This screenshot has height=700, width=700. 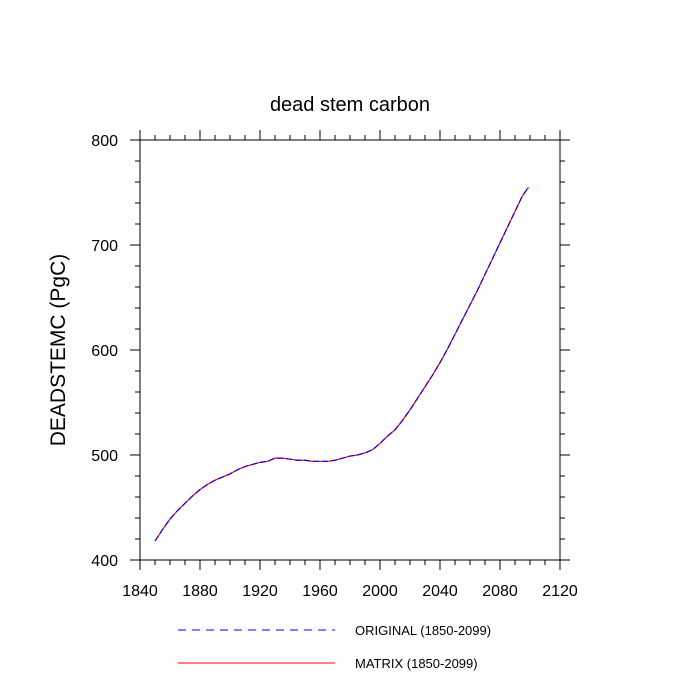 I want to click on x-tick-label: 1880, so click(x=200, y=591).